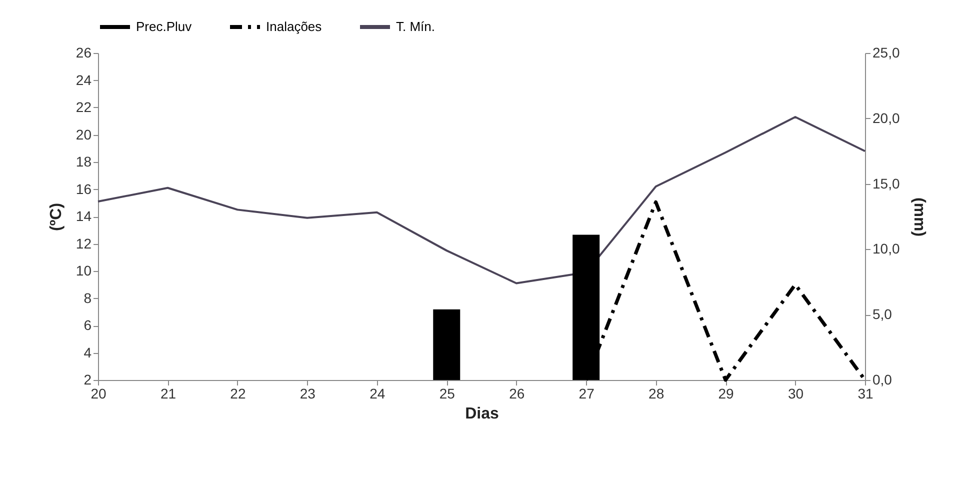 The height and width of the screenshot is (502, 965). Describe the element at coordinates (88, 380) in the screenshot. I see `y-tick-label: 2` at that location.